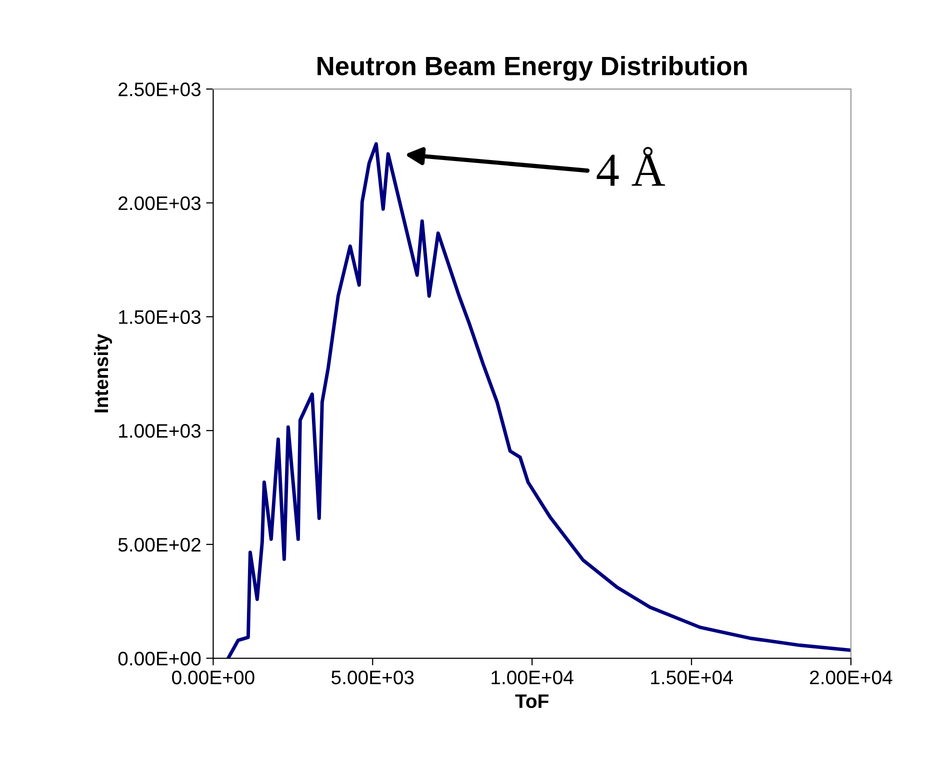 The width and height of the screenshot is (931, 761). Describe the element at coordinates (631, 166) in the screenshot. I see `annotation: 4 Å` at that location.